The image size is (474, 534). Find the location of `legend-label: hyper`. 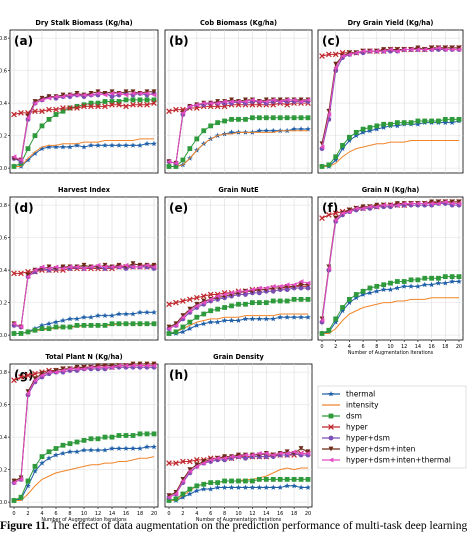

legend-label: hyper is located at coordinates (357, 427).